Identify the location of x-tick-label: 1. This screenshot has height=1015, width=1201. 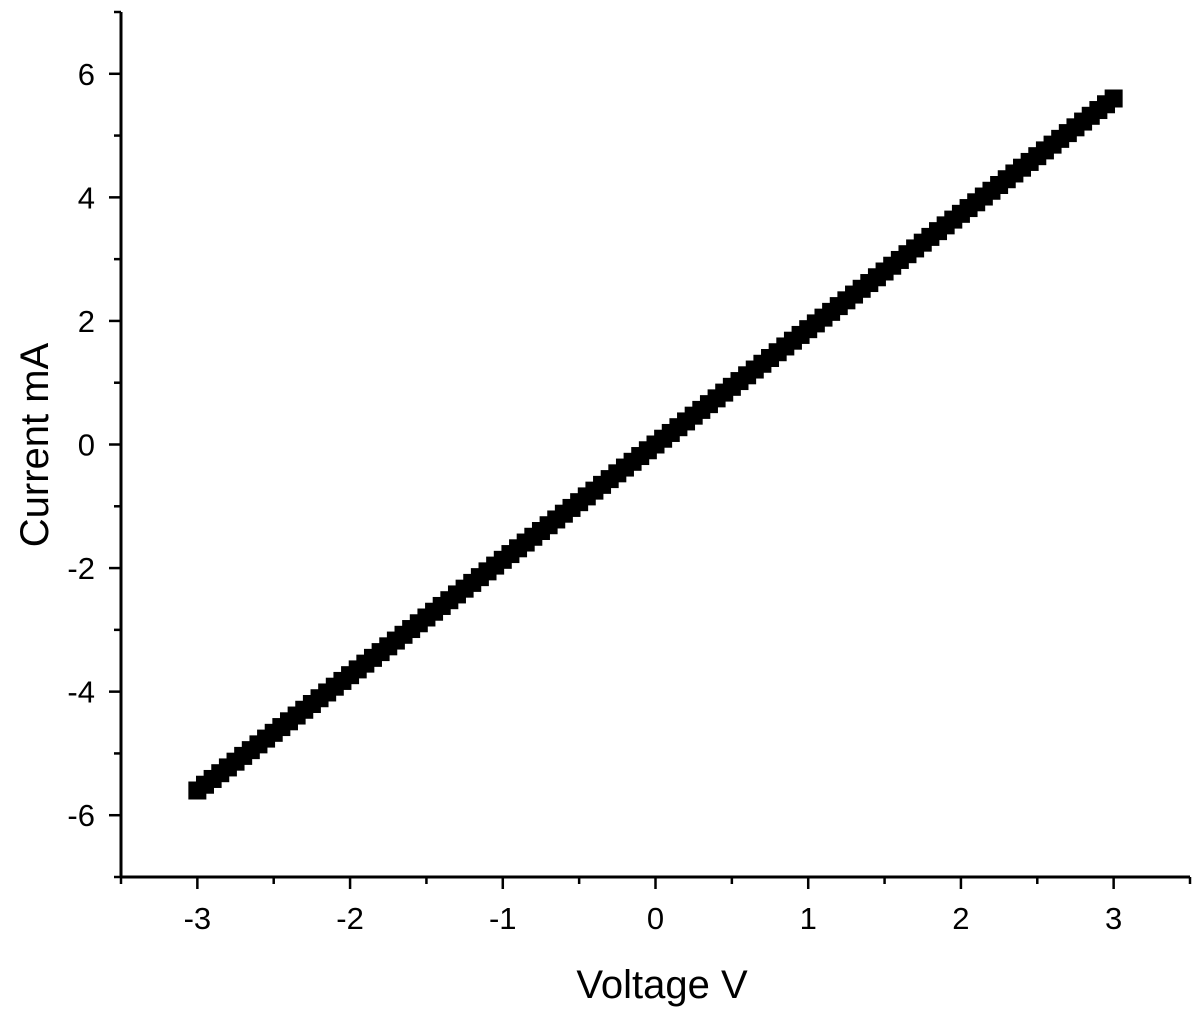
(808, 918).